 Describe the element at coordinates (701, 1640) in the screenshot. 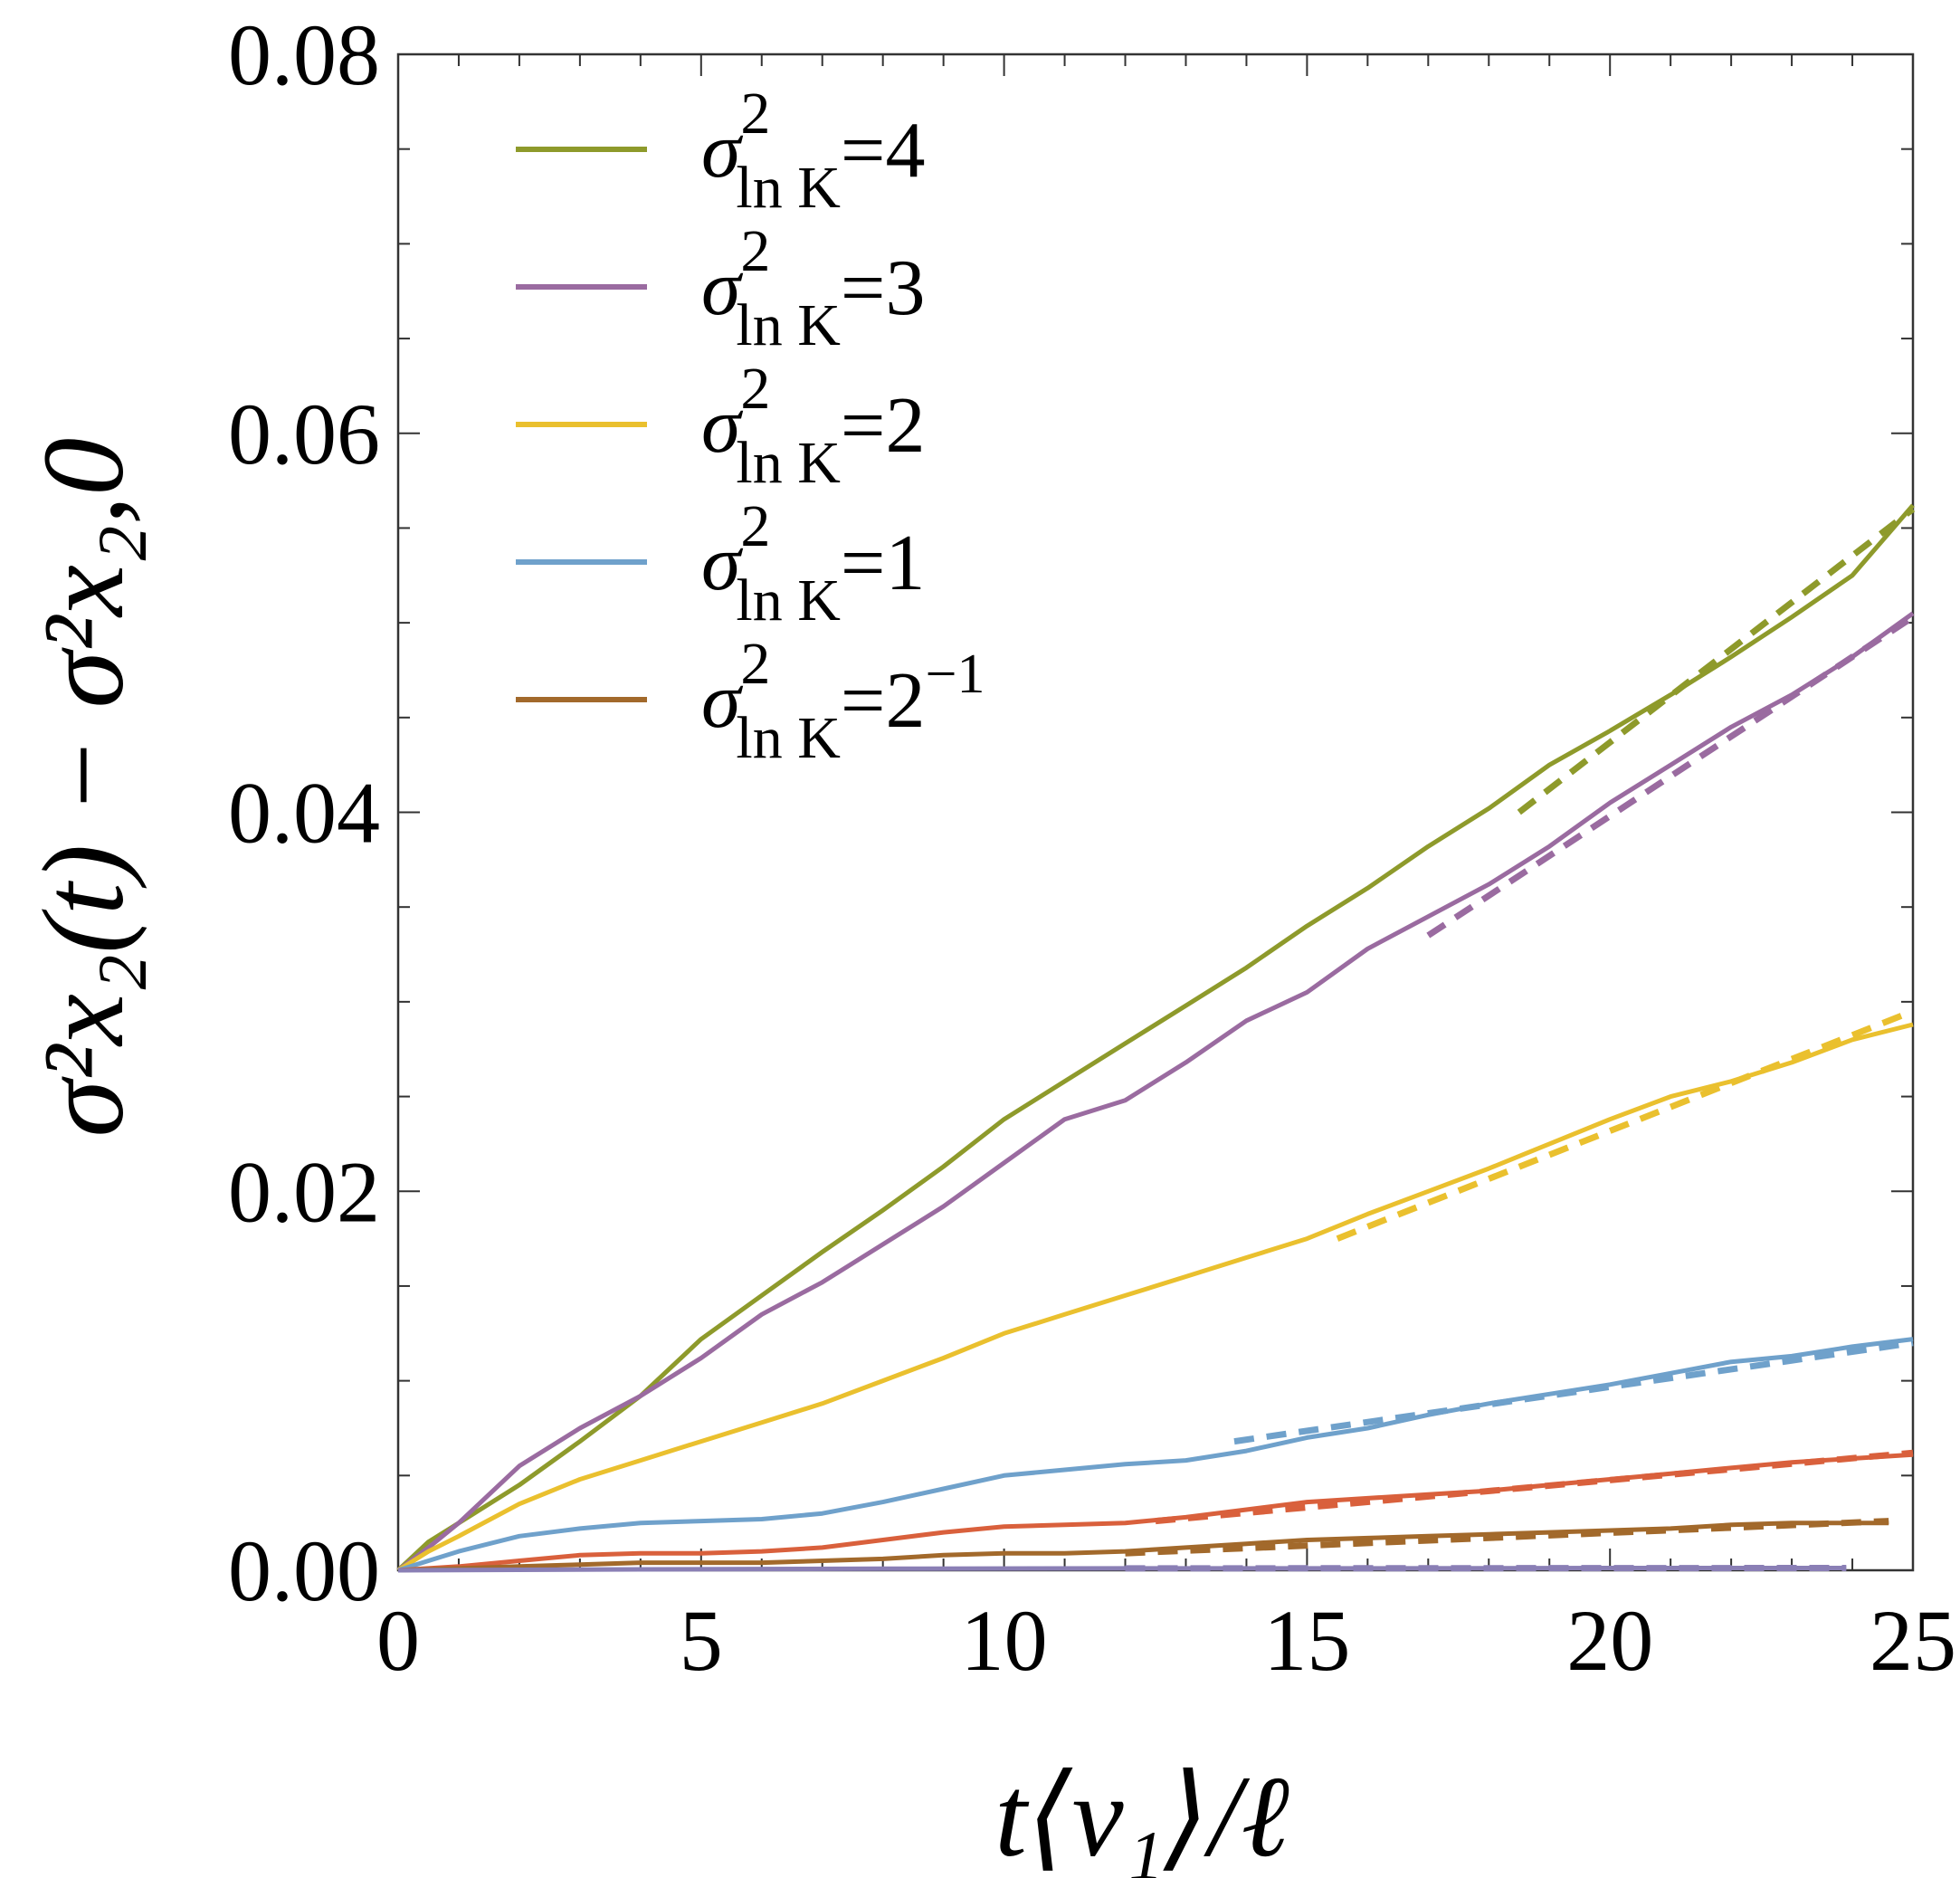

I see `x-tick-label: 5` at that location.